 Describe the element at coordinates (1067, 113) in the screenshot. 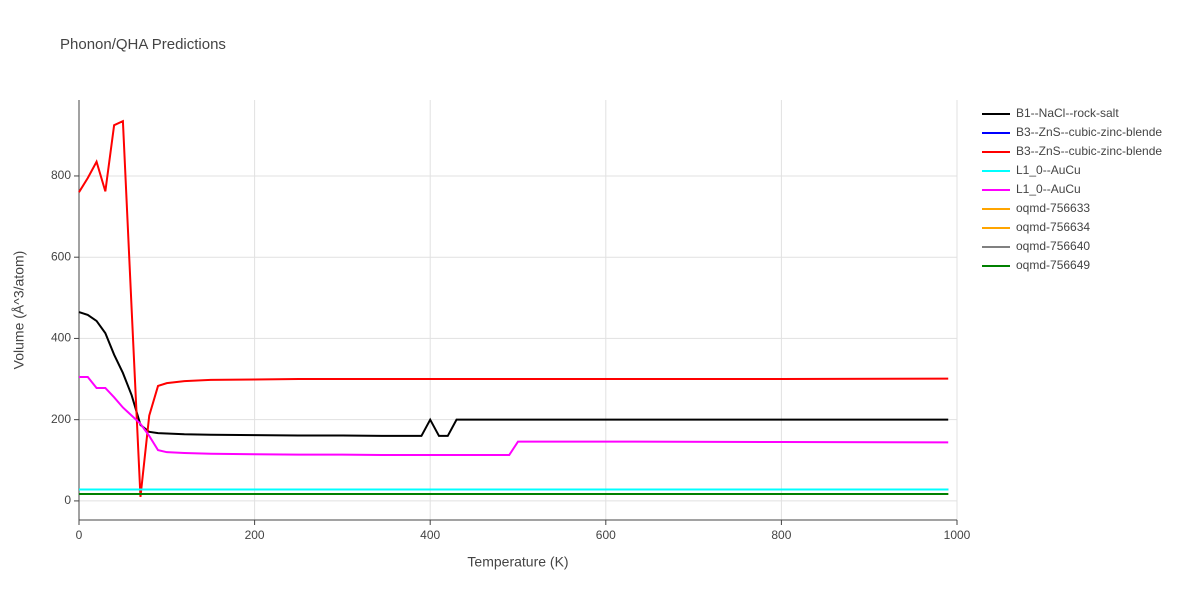

I see `legend-label: B1--NaCl--rock-salt` at that location.